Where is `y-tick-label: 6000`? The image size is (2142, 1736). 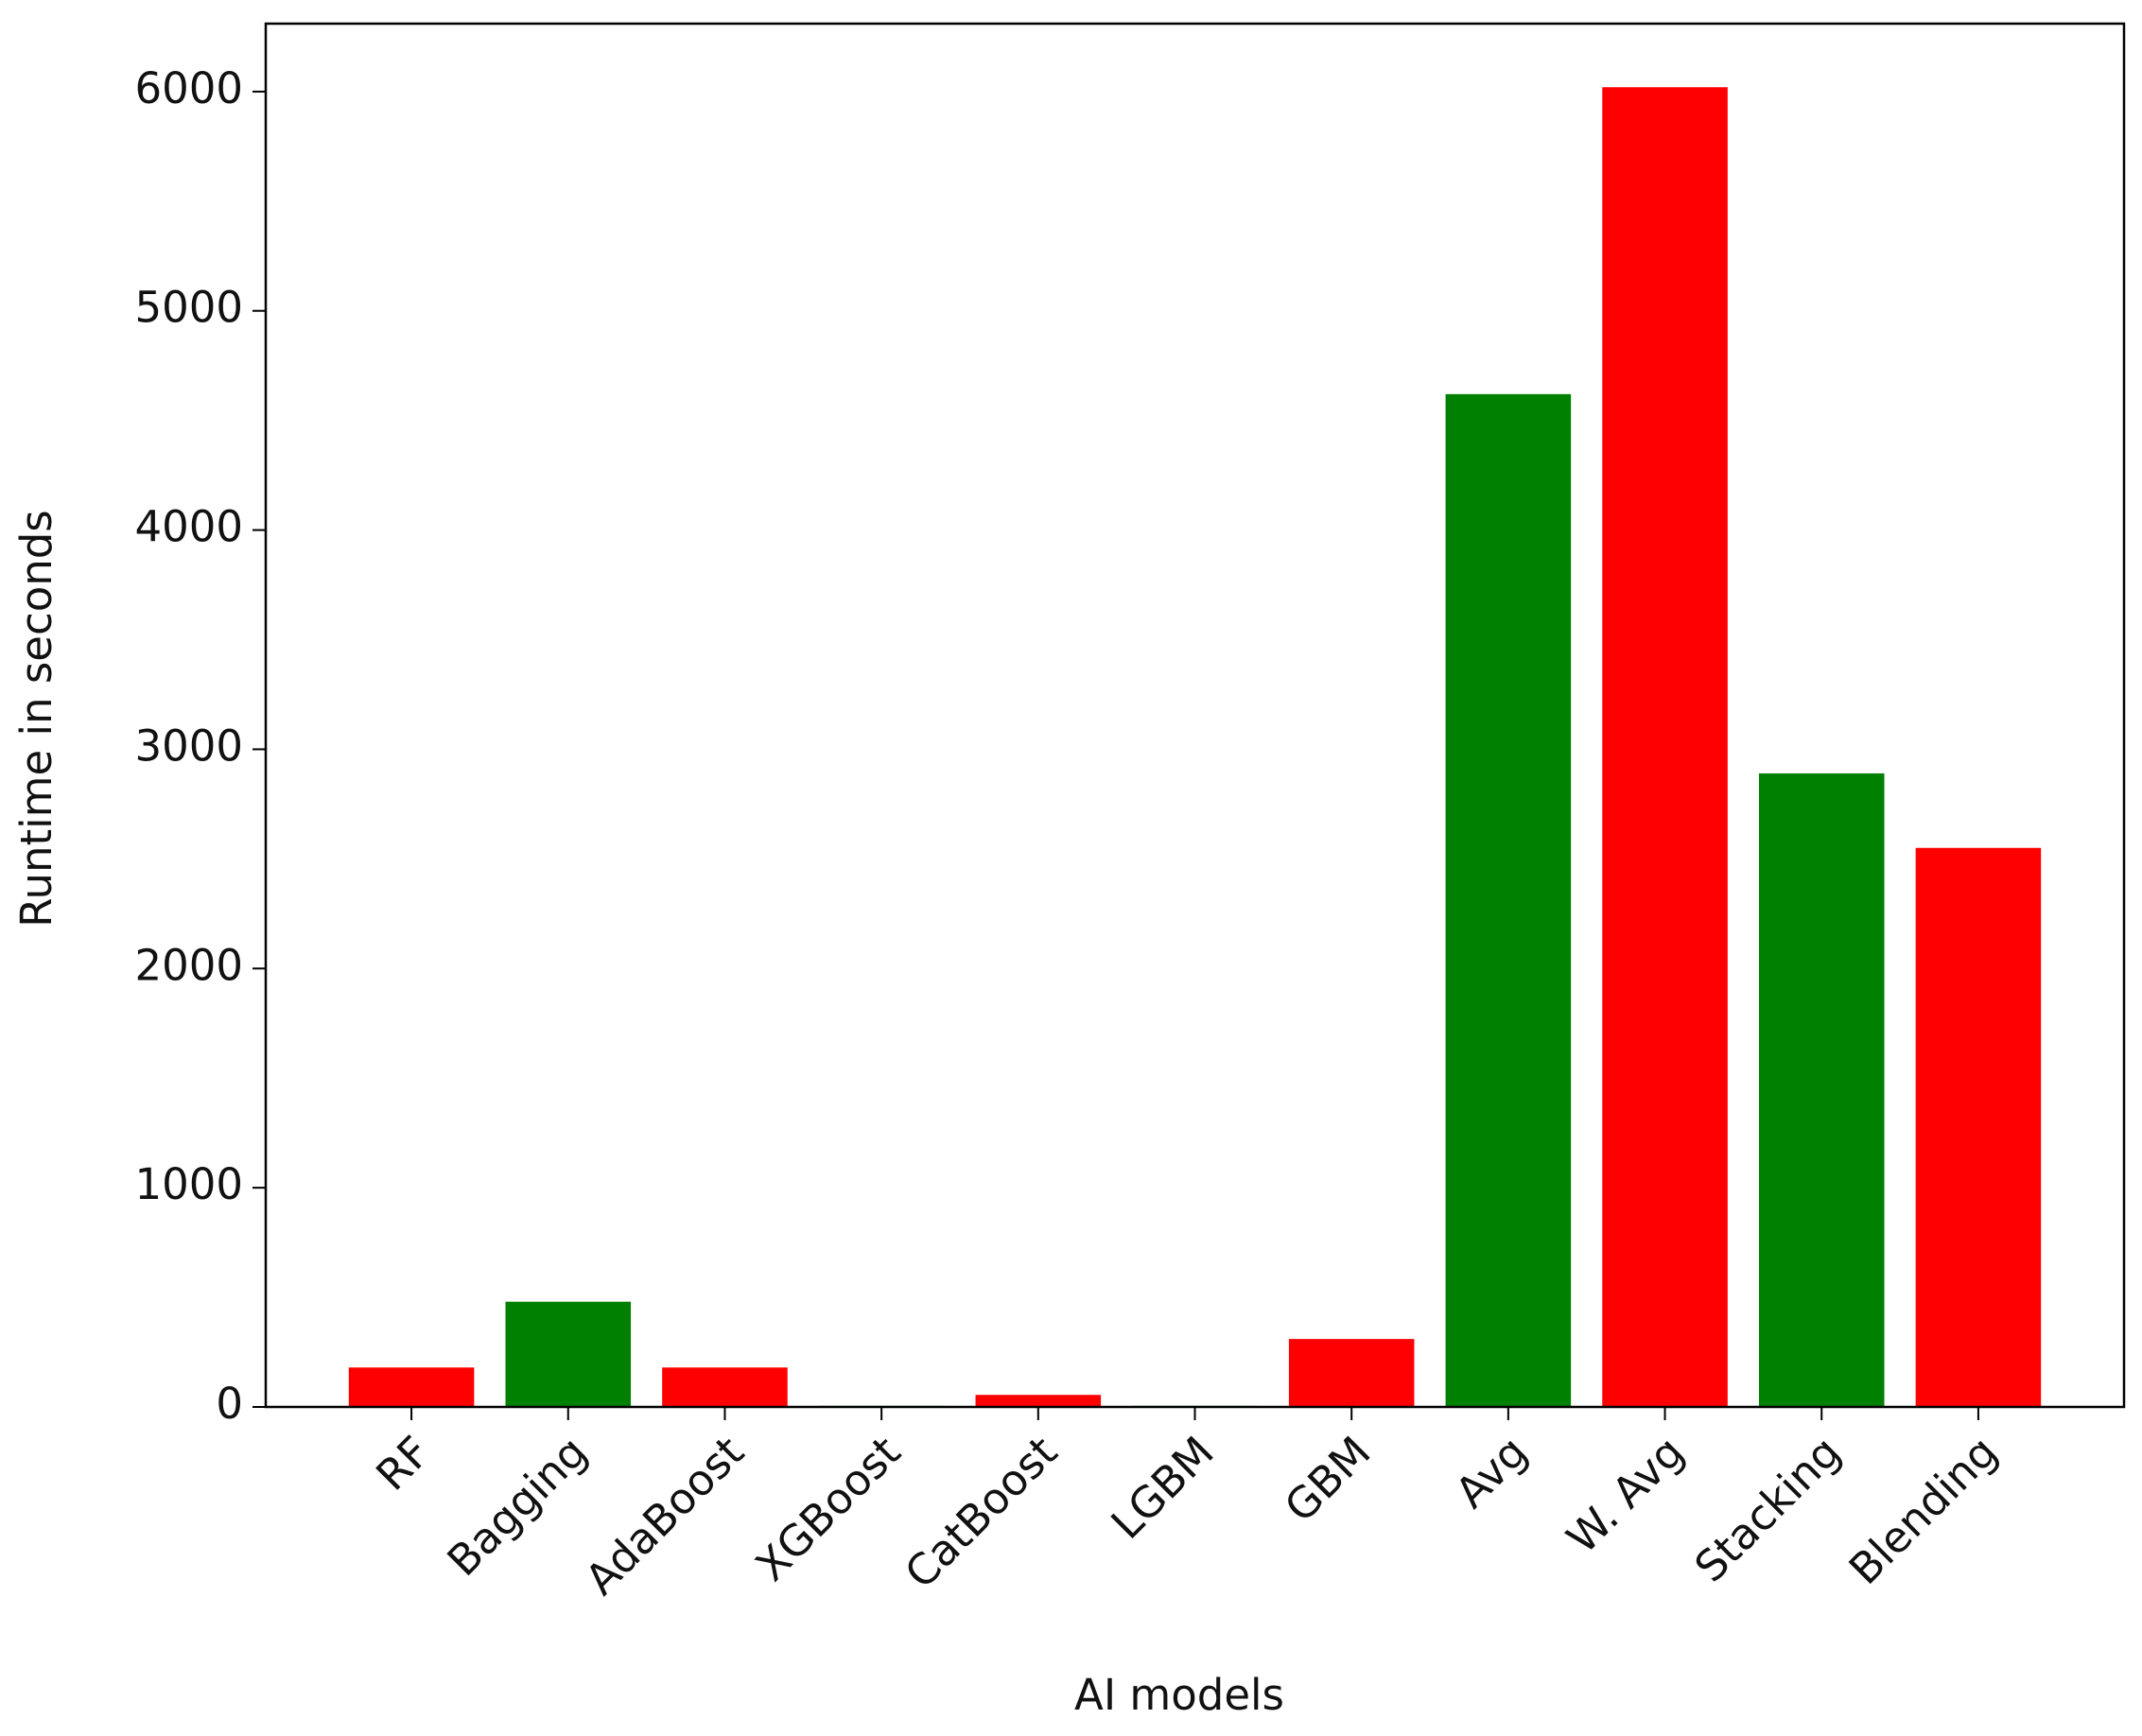
y-tick-label: 6000 is located at coordinates (188, 88).